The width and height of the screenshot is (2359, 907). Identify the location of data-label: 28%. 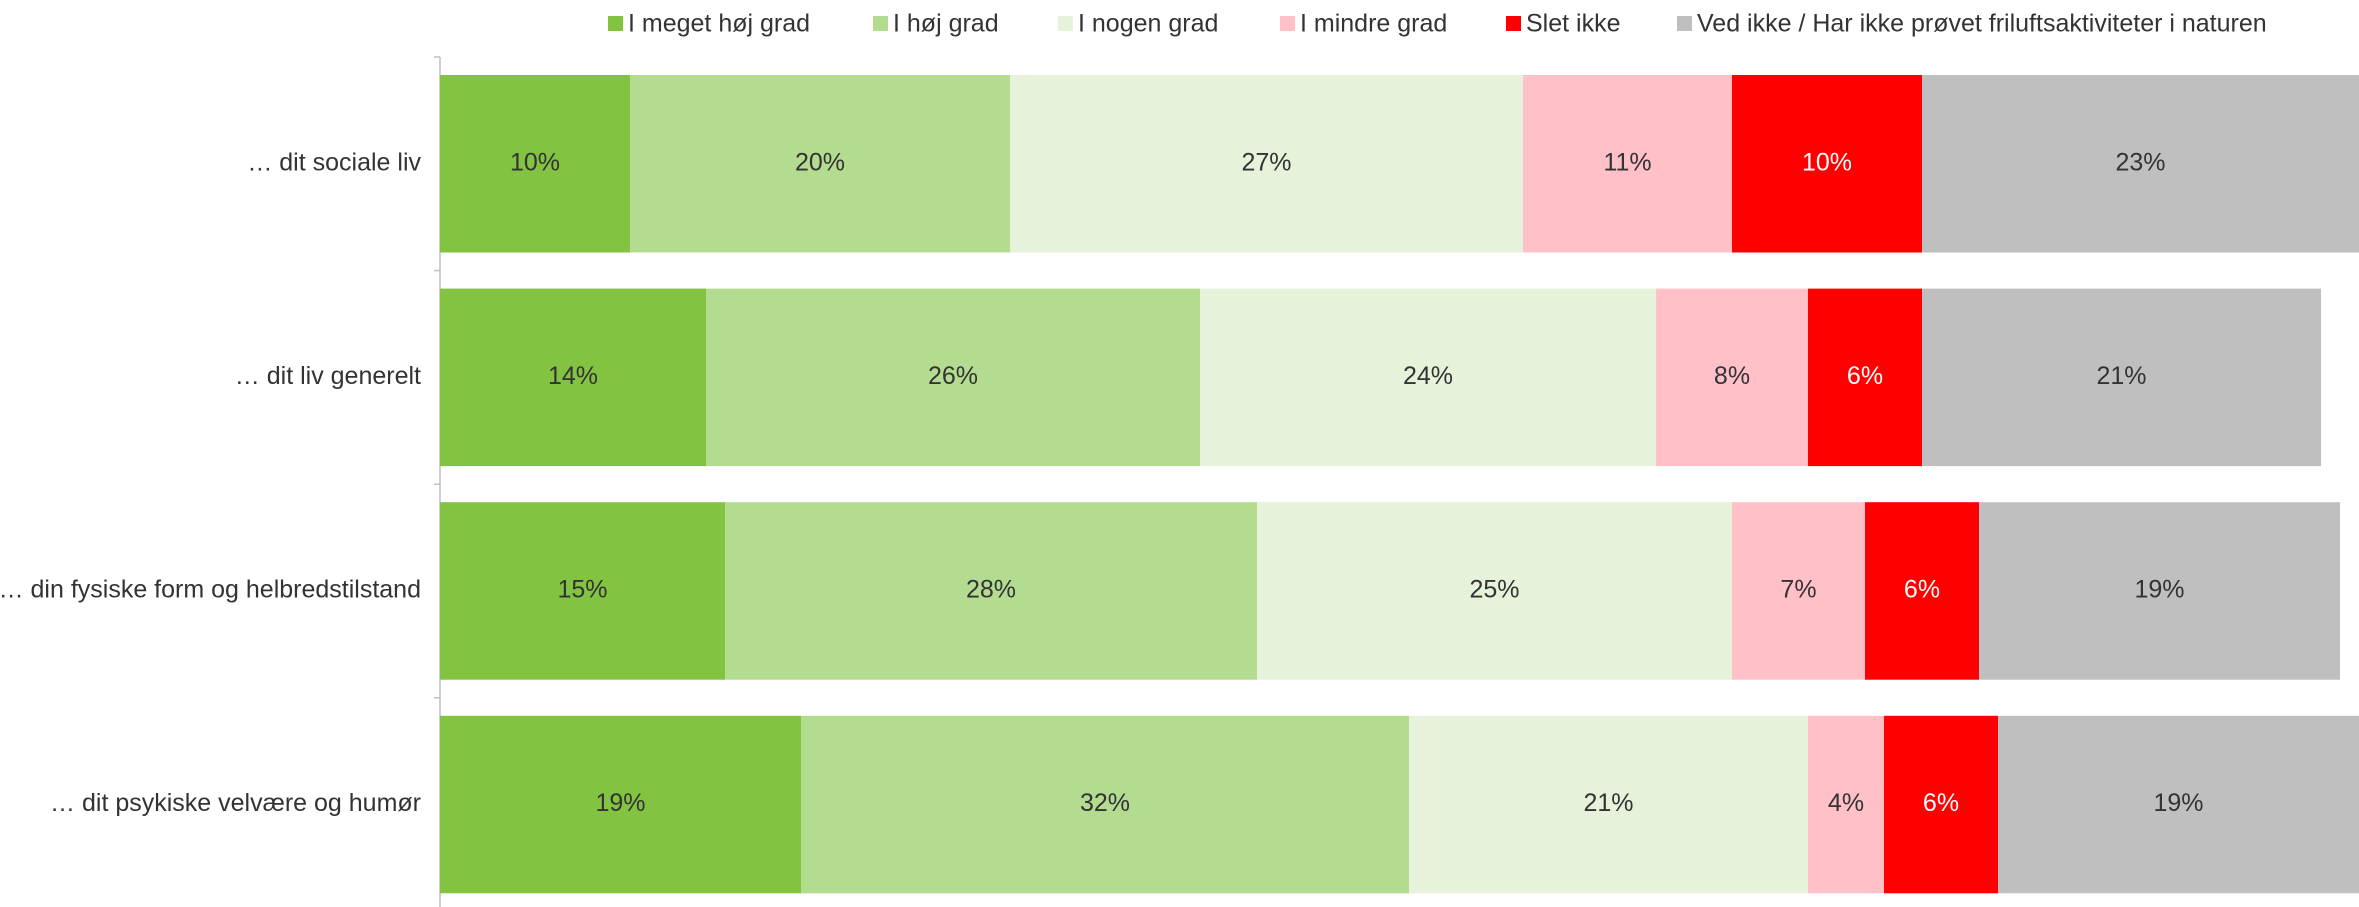
(991, 590).